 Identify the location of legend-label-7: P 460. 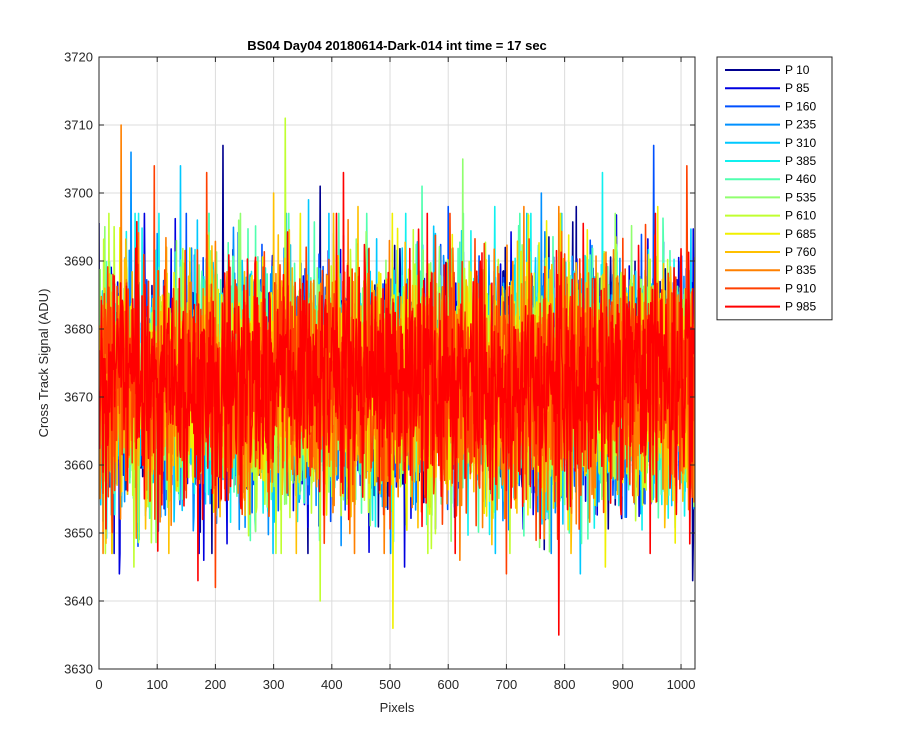
(800, 179).